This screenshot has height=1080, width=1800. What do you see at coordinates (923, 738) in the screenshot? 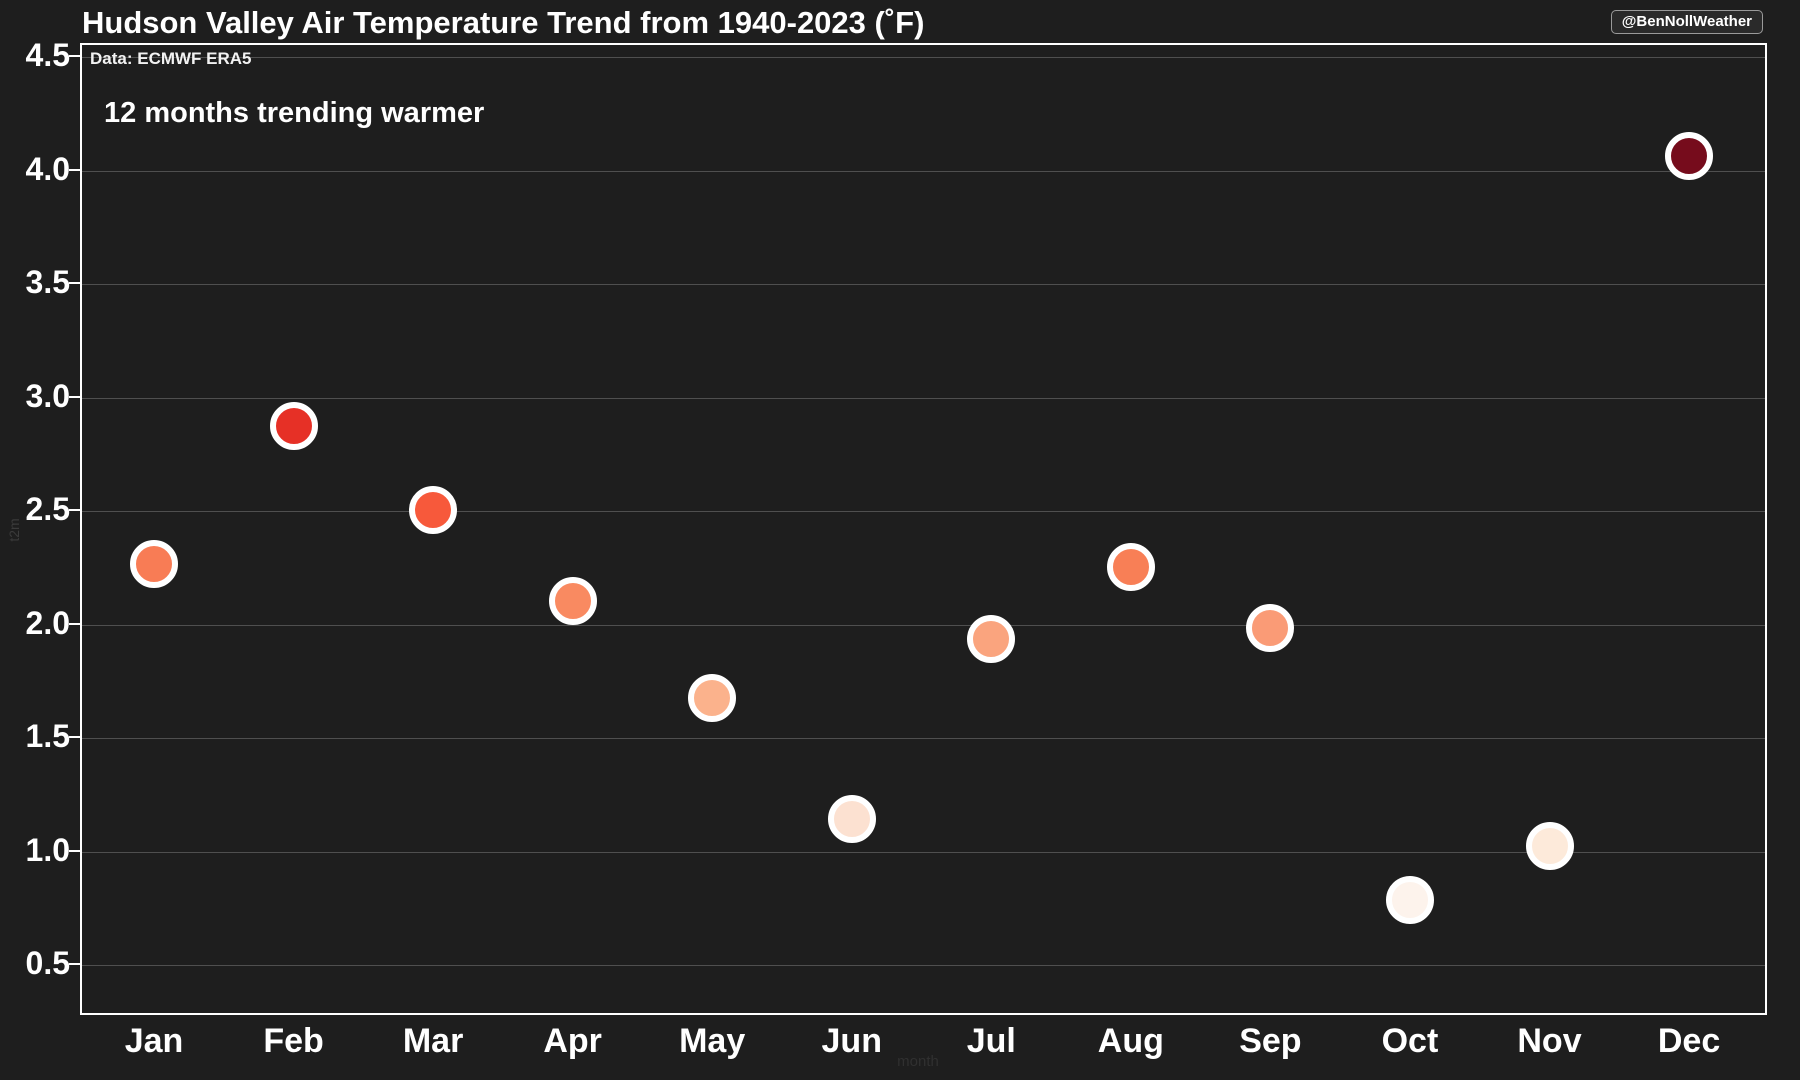
I see `gridline-1.5` at bounding box center [923, 738].